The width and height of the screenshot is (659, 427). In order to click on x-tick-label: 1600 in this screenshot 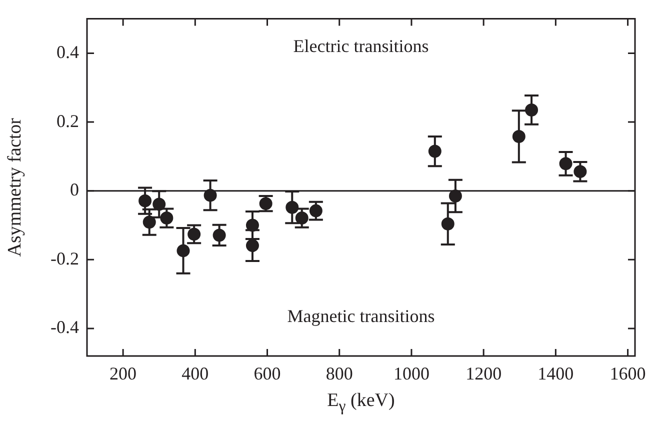, I will do `click(628, 374)`.